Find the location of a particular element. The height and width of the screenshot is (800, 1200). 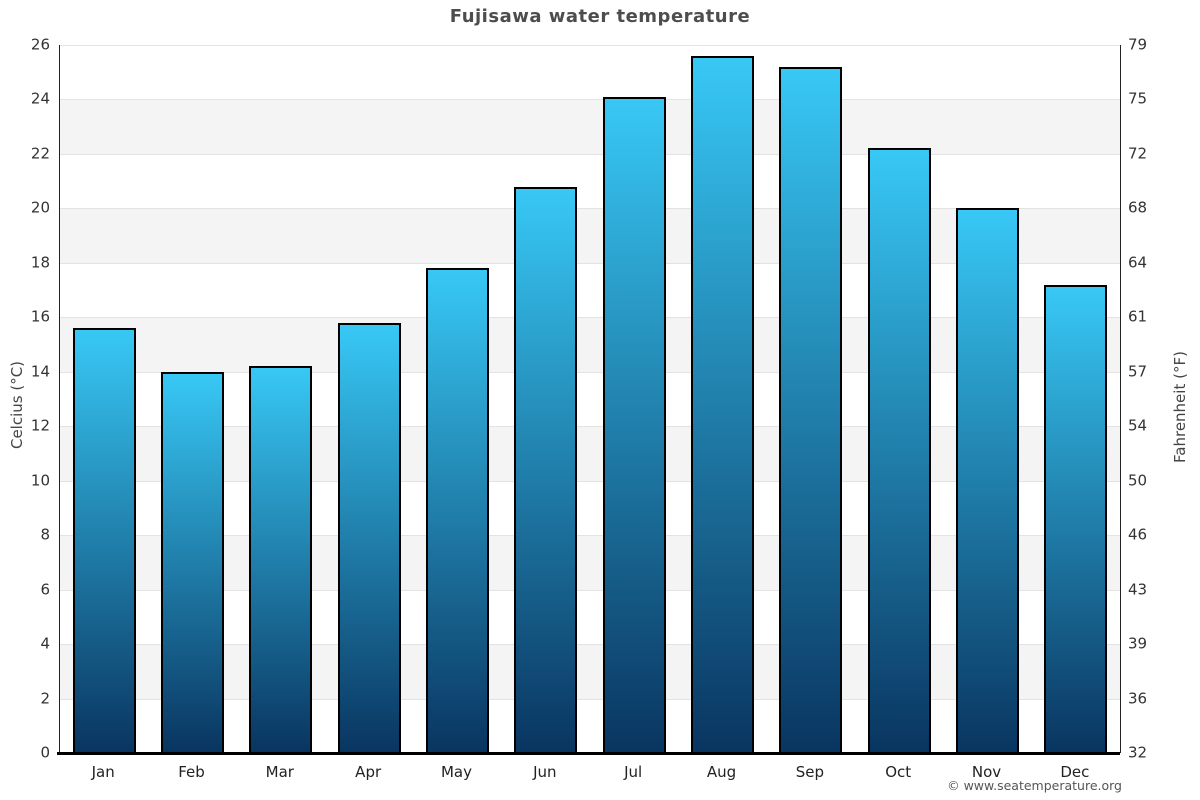

celsius-tick-14: 14 is located at coordinates (40, 371).